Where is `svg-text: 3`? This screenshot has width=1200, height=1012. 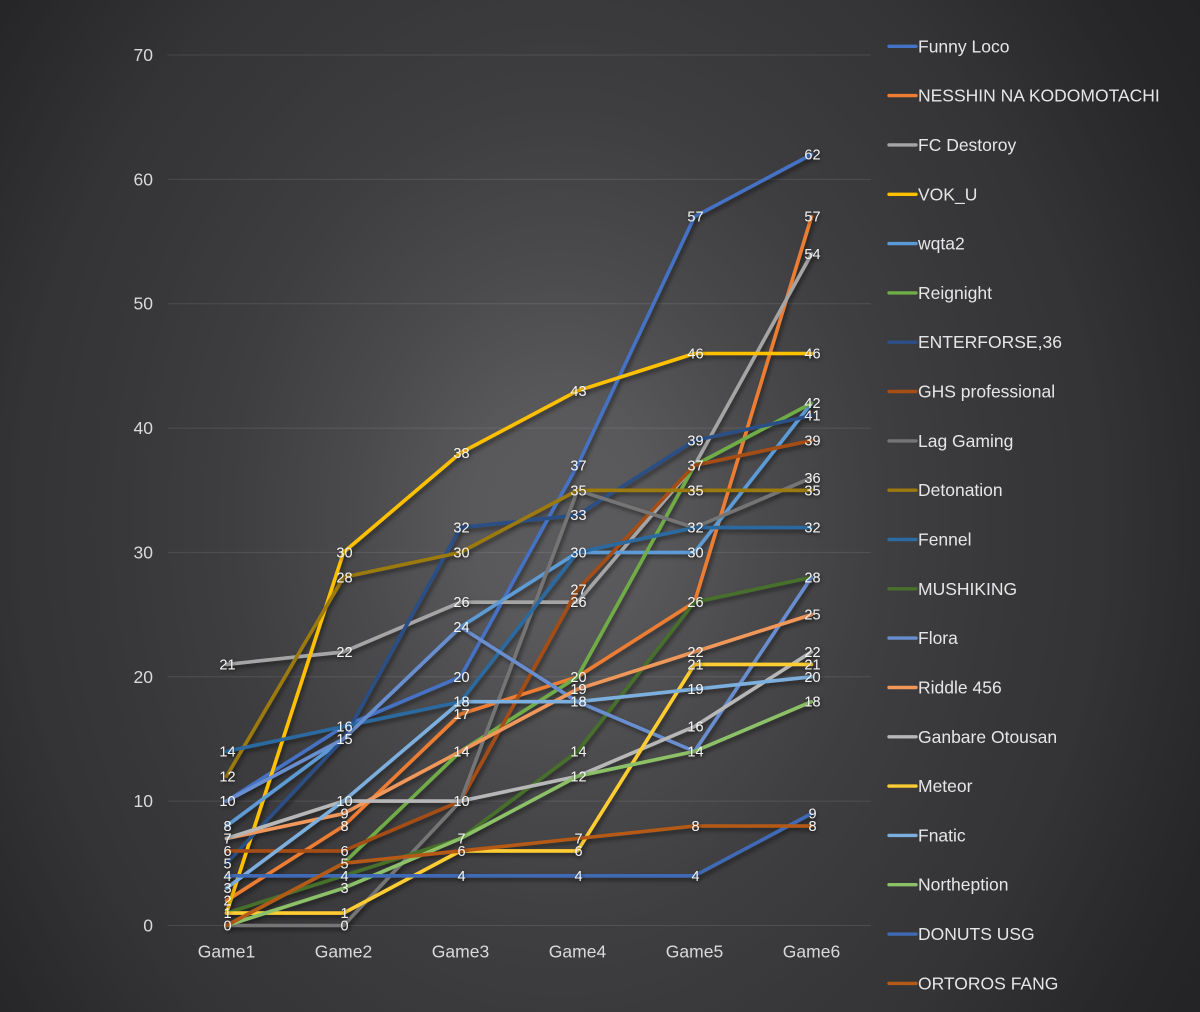
svg-text: 3 is located at coordinates (227, 889).